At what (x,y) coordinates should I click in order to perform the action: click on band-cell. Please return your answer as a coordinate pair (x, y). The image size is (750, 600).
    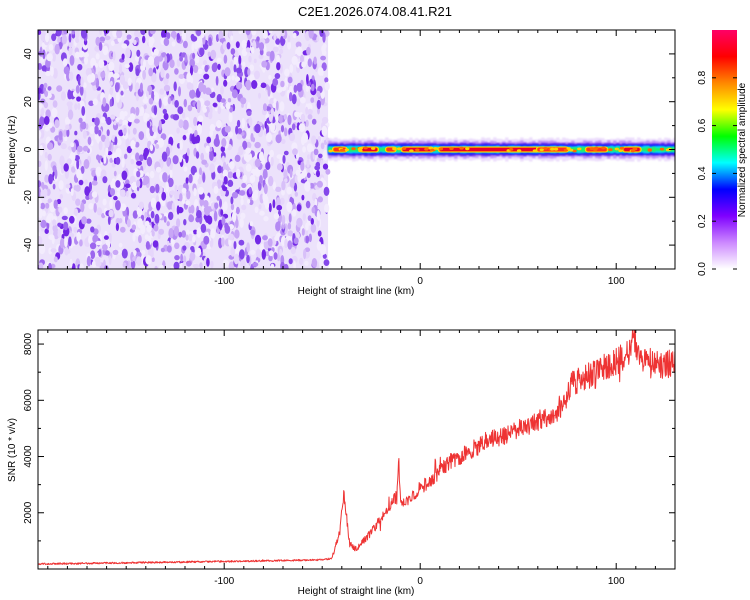
    Looking at the image, I should click on (666, 149).